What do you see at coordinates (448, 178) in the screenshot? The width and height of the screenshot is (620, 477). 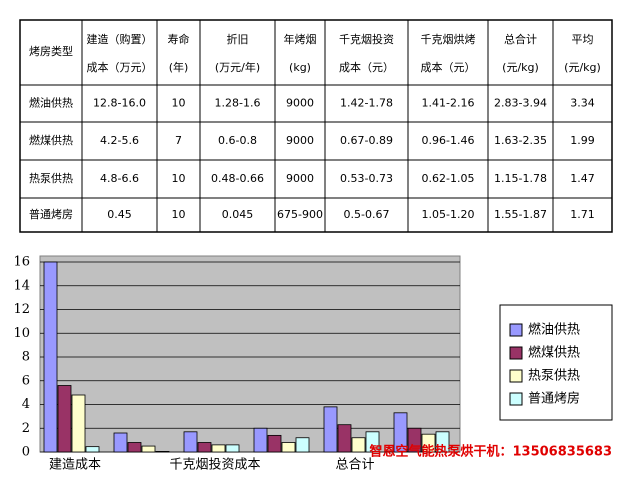 I see `table-cell: 0.62-1.05` at bounding box center [448, 178].